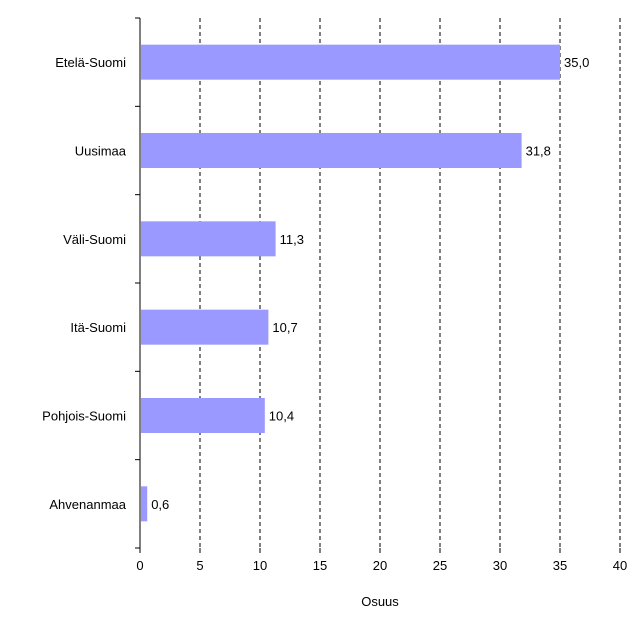 This screenshot has height=636, width=630. I want to click on x-tick-label: 40, so click(620, 565).